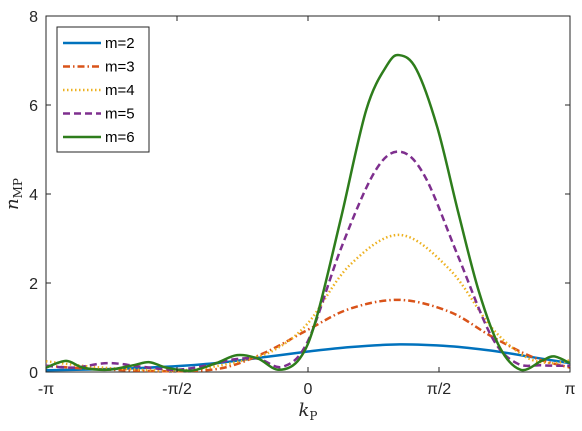  Describe the element at coordinates (33, 195) in the screenshot. I see `y-tick-label: 4` at that location.